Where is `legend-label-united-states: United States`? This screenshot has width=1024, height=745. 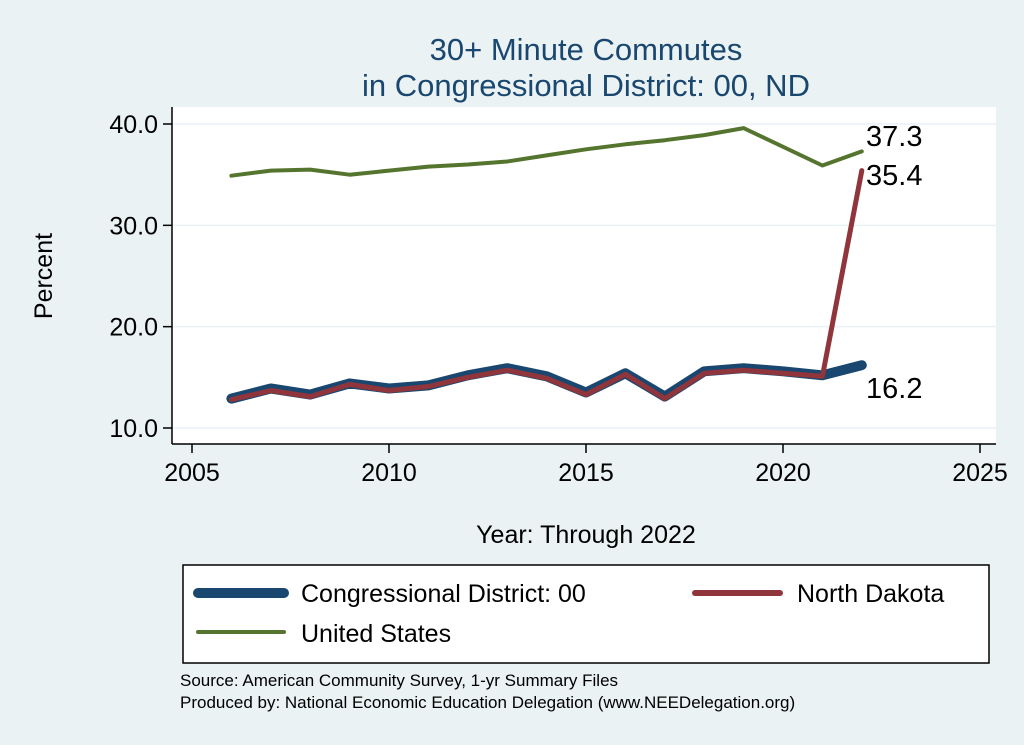
legend-label-united-states: United States is located at coordinates (376, 634).